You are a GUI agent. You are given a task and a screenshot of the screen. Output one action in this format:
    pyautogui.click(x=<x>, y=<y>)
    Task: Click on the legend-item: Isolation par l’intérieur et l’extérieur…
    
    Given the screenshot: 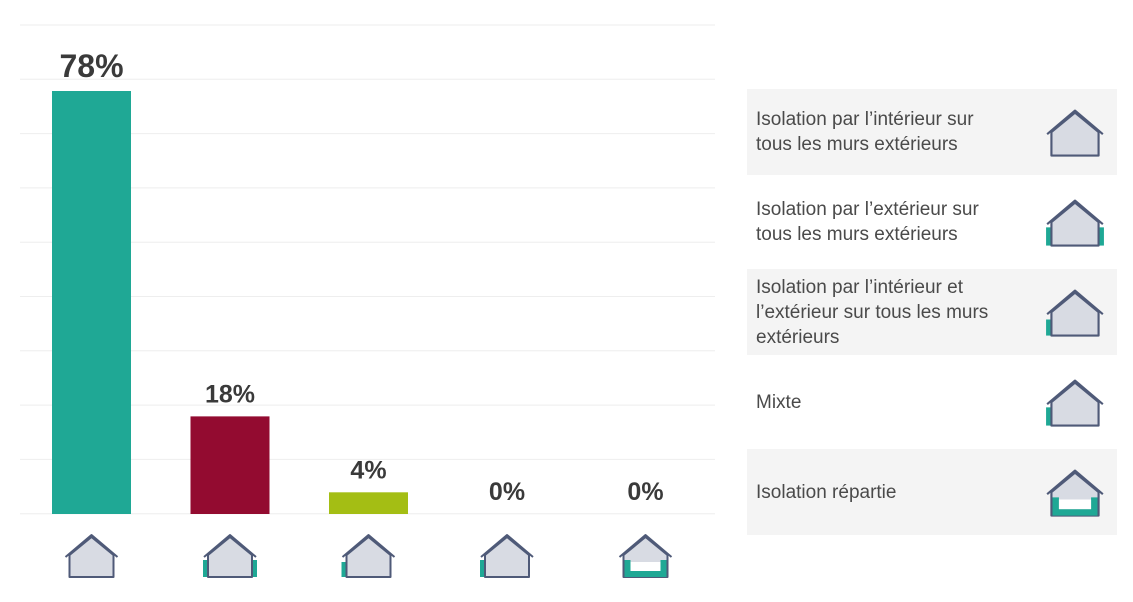 What is the action you would take?
    pyautogui.click(x=932, y=312)
    